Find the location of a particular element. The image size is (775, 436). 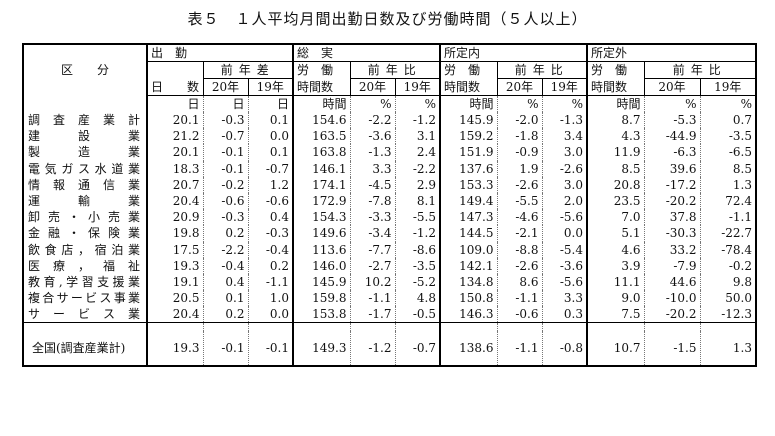

value-cell: 9.8 is located at coordinates (727, 282).